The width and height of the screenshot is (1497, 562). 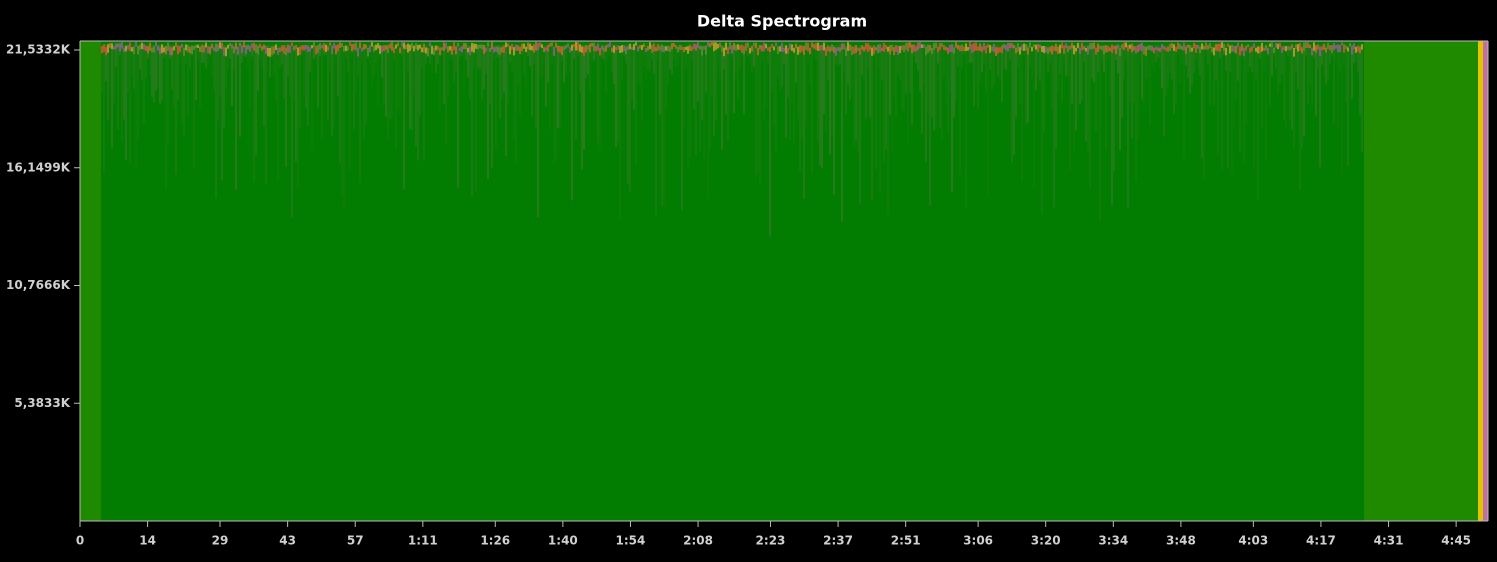 I want to click on x-tick-label: 3:06, so click(x=978, y=541).